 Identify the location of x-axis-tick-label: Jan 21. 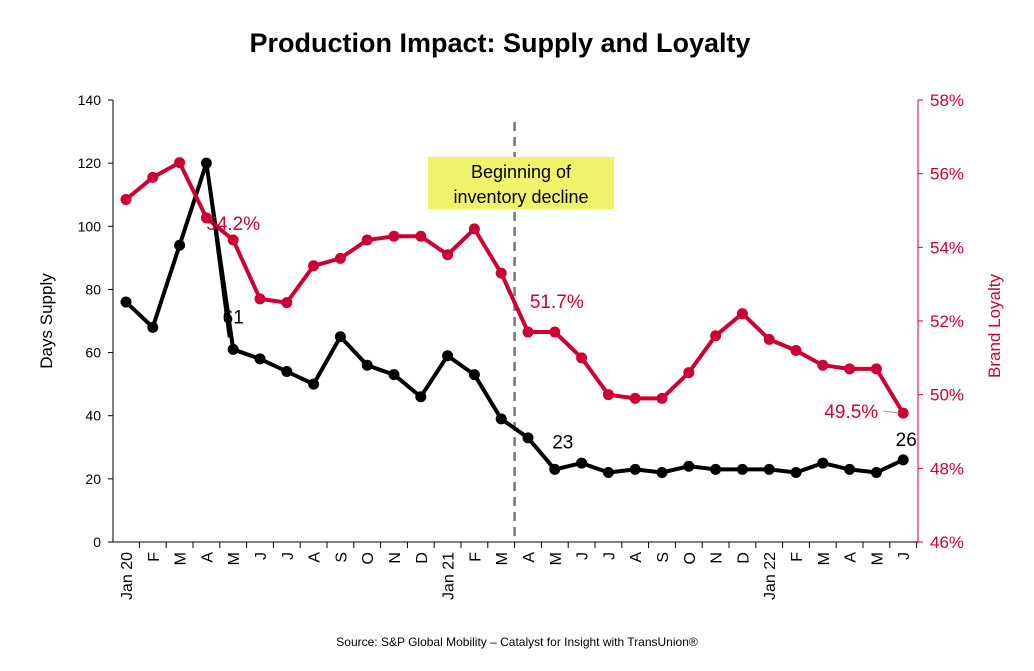
(449, 576).